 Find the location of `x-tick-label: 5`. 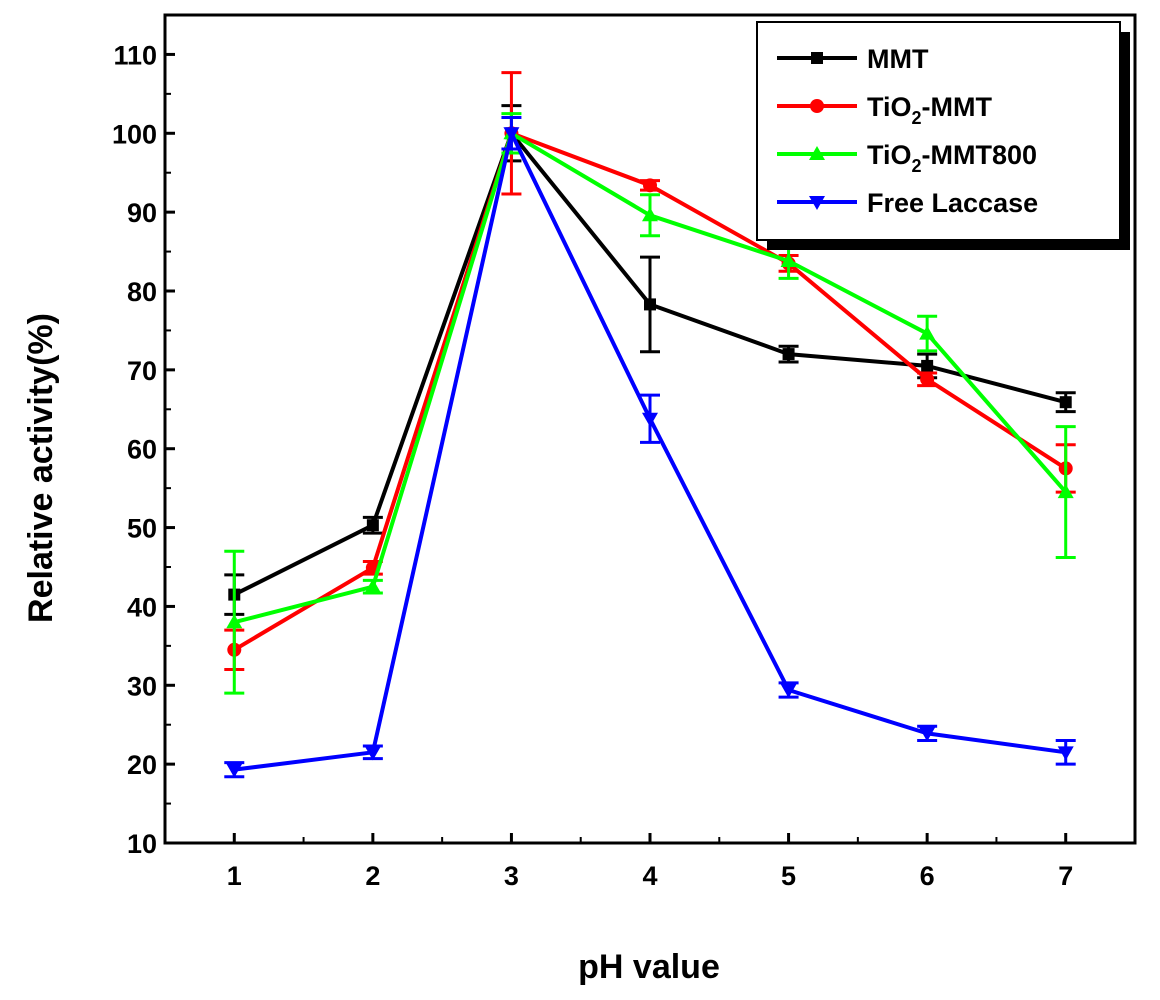

x-tick-label: 5 is located at coordinates (788, 876).